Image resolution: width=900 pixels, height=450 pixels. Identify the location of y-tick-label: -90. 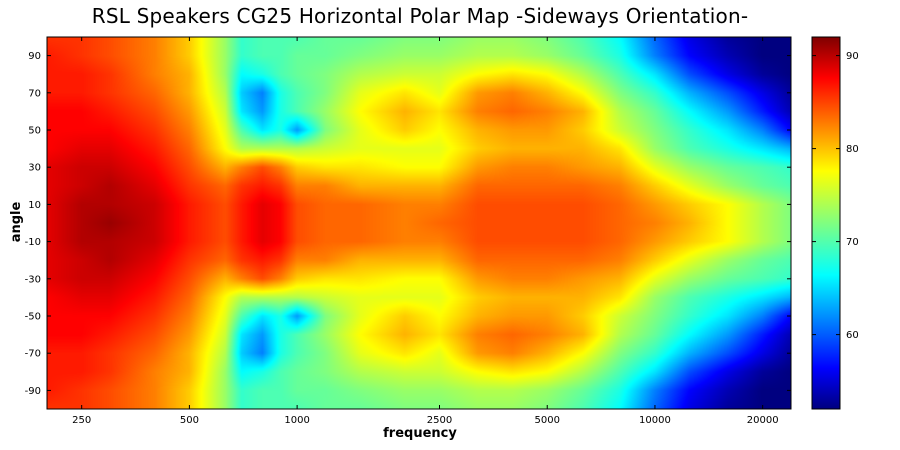
(33, 391).